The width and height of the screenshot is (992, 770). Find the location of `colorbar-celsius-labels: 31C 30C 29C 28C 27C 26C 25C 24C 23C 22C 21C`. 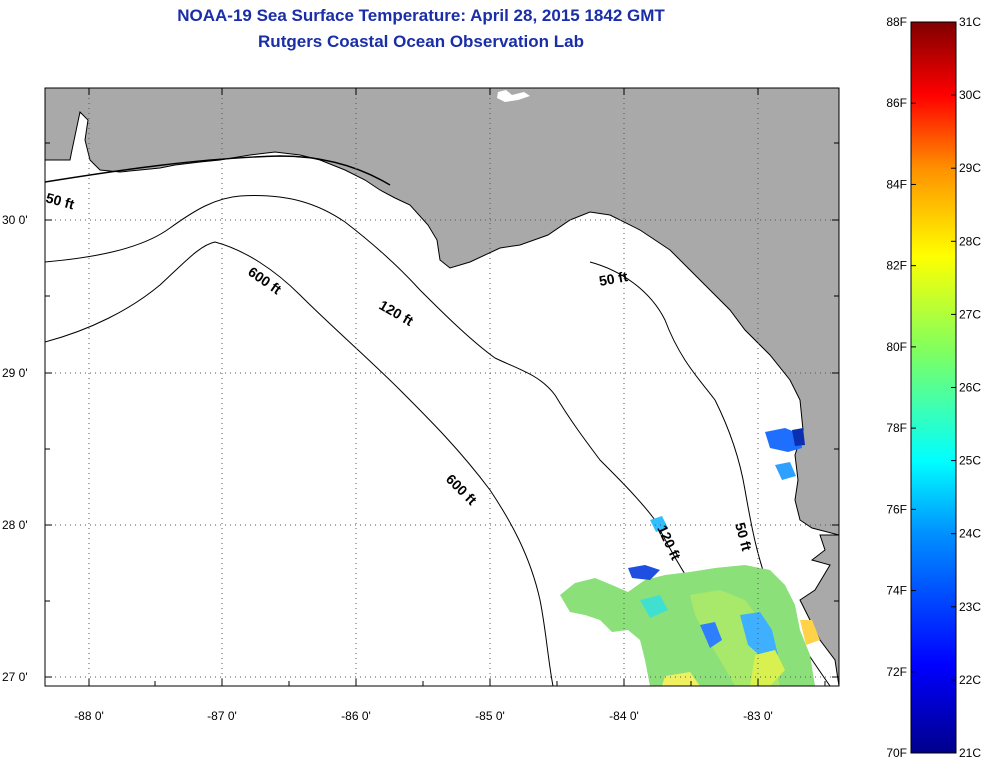

colorbar-celsius-labels: 31C 30C 29C 28C 27C 26C 25C 24C 23C 22C 21C is located at coordinates (970, 387).